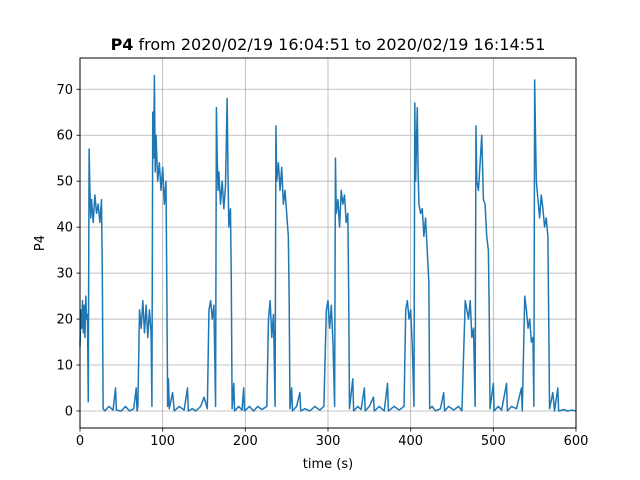 The image size is (640, 480). What do you see at coordinates (64, 182) in the screenshot?
I see `y-tick-label: 50` at bounding box center [64, 182].